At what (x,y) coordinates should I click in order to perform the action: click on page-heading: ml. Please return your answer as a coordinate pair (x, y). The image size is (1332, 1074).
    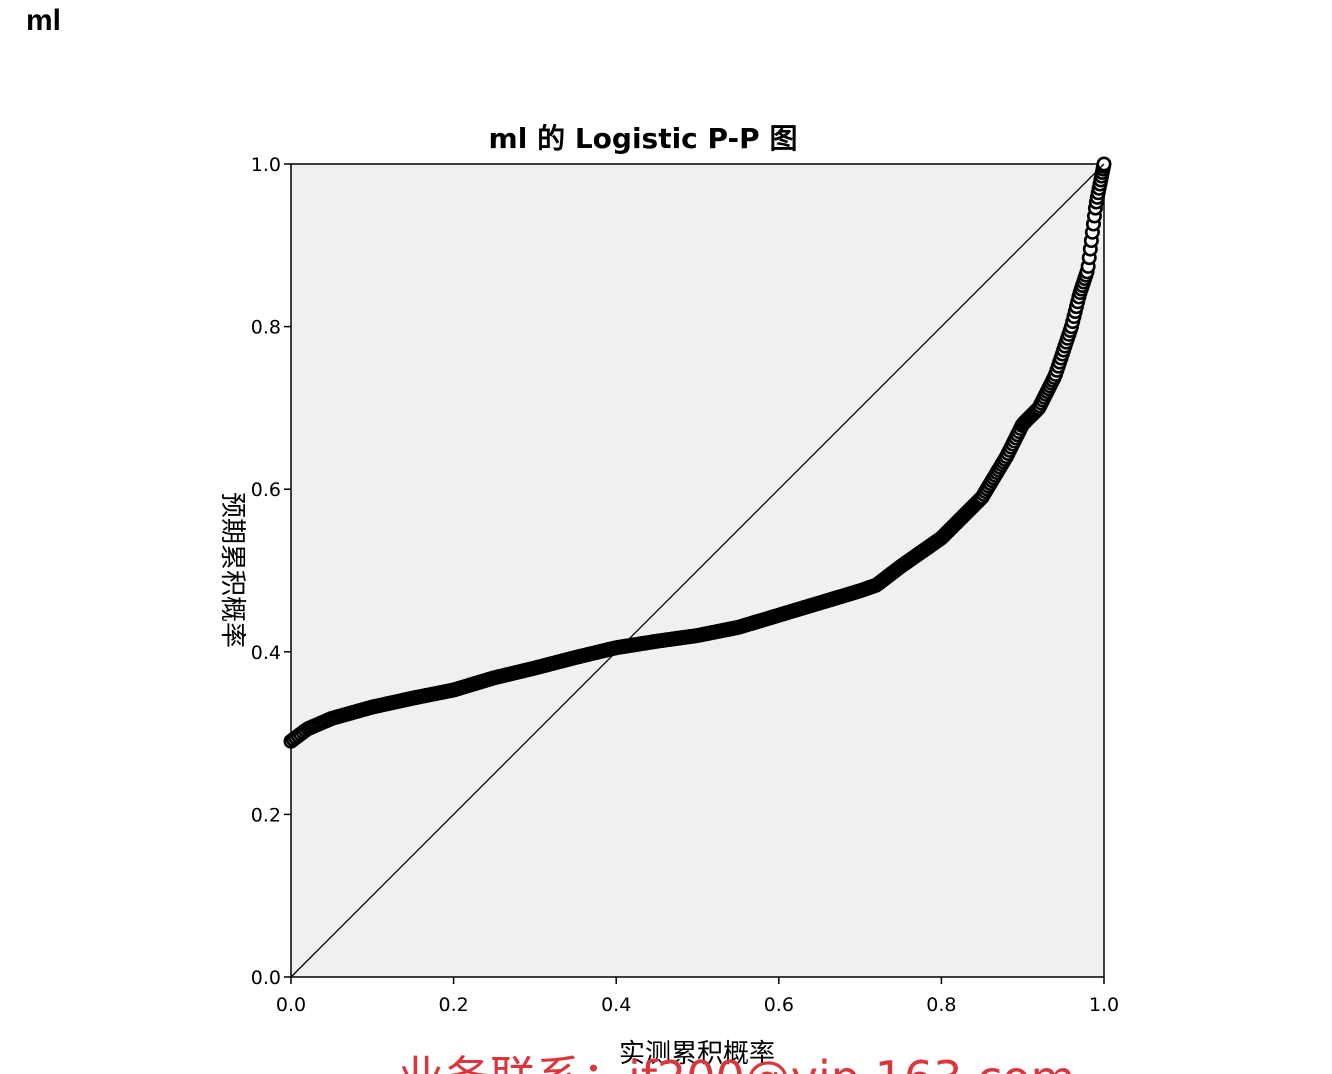
    Looking at the image, I should click on (44, 20).